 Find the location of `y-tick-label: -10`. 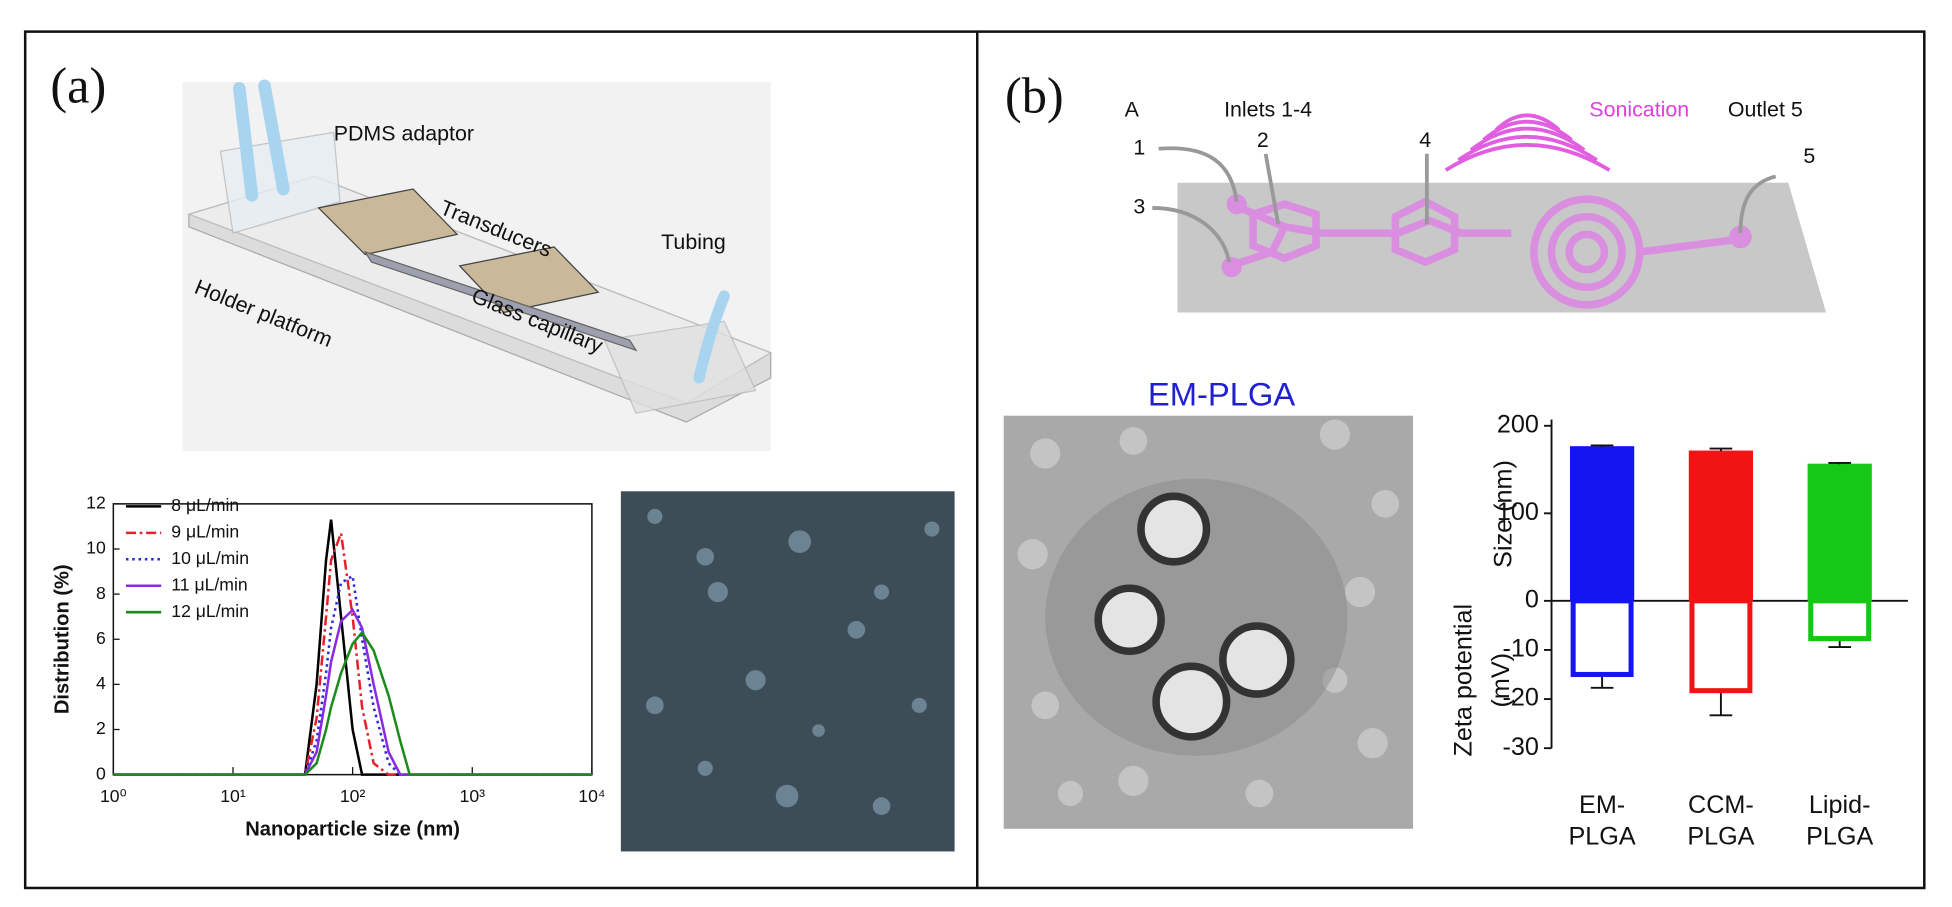

y-tick-label: -10 is located at coordinates (1521, 649).